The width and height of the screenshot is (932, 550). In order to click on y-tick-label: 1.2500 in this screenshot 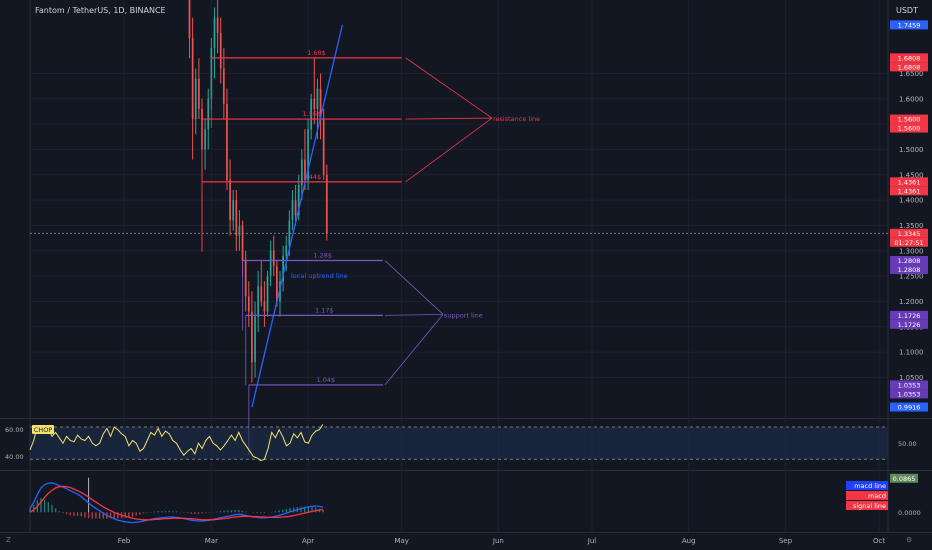, I will do `click(911, 277)`.